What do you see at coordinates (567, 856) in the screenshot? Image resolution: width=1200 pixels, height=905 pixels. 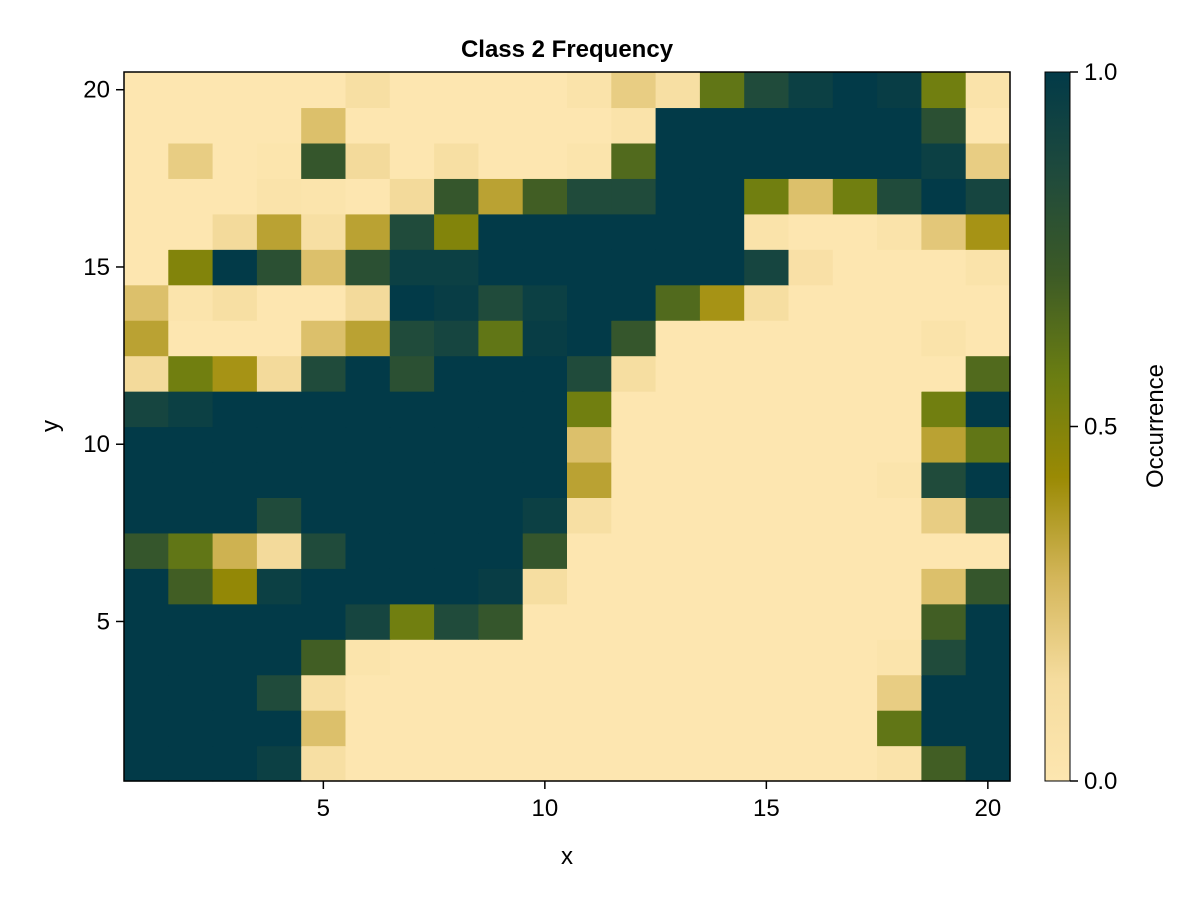 I see `x-axis-label: x` at bounding box center [567, 856].